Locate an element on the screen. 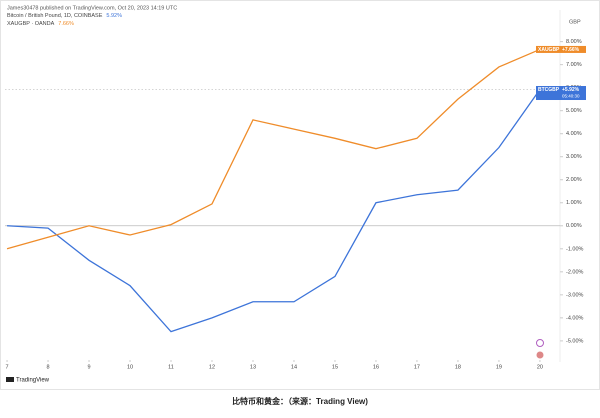 The image size is (600, 418). legend-name: Bitcoin / British Pound, 1D, COINBASE is located at coordinates (55, 16).